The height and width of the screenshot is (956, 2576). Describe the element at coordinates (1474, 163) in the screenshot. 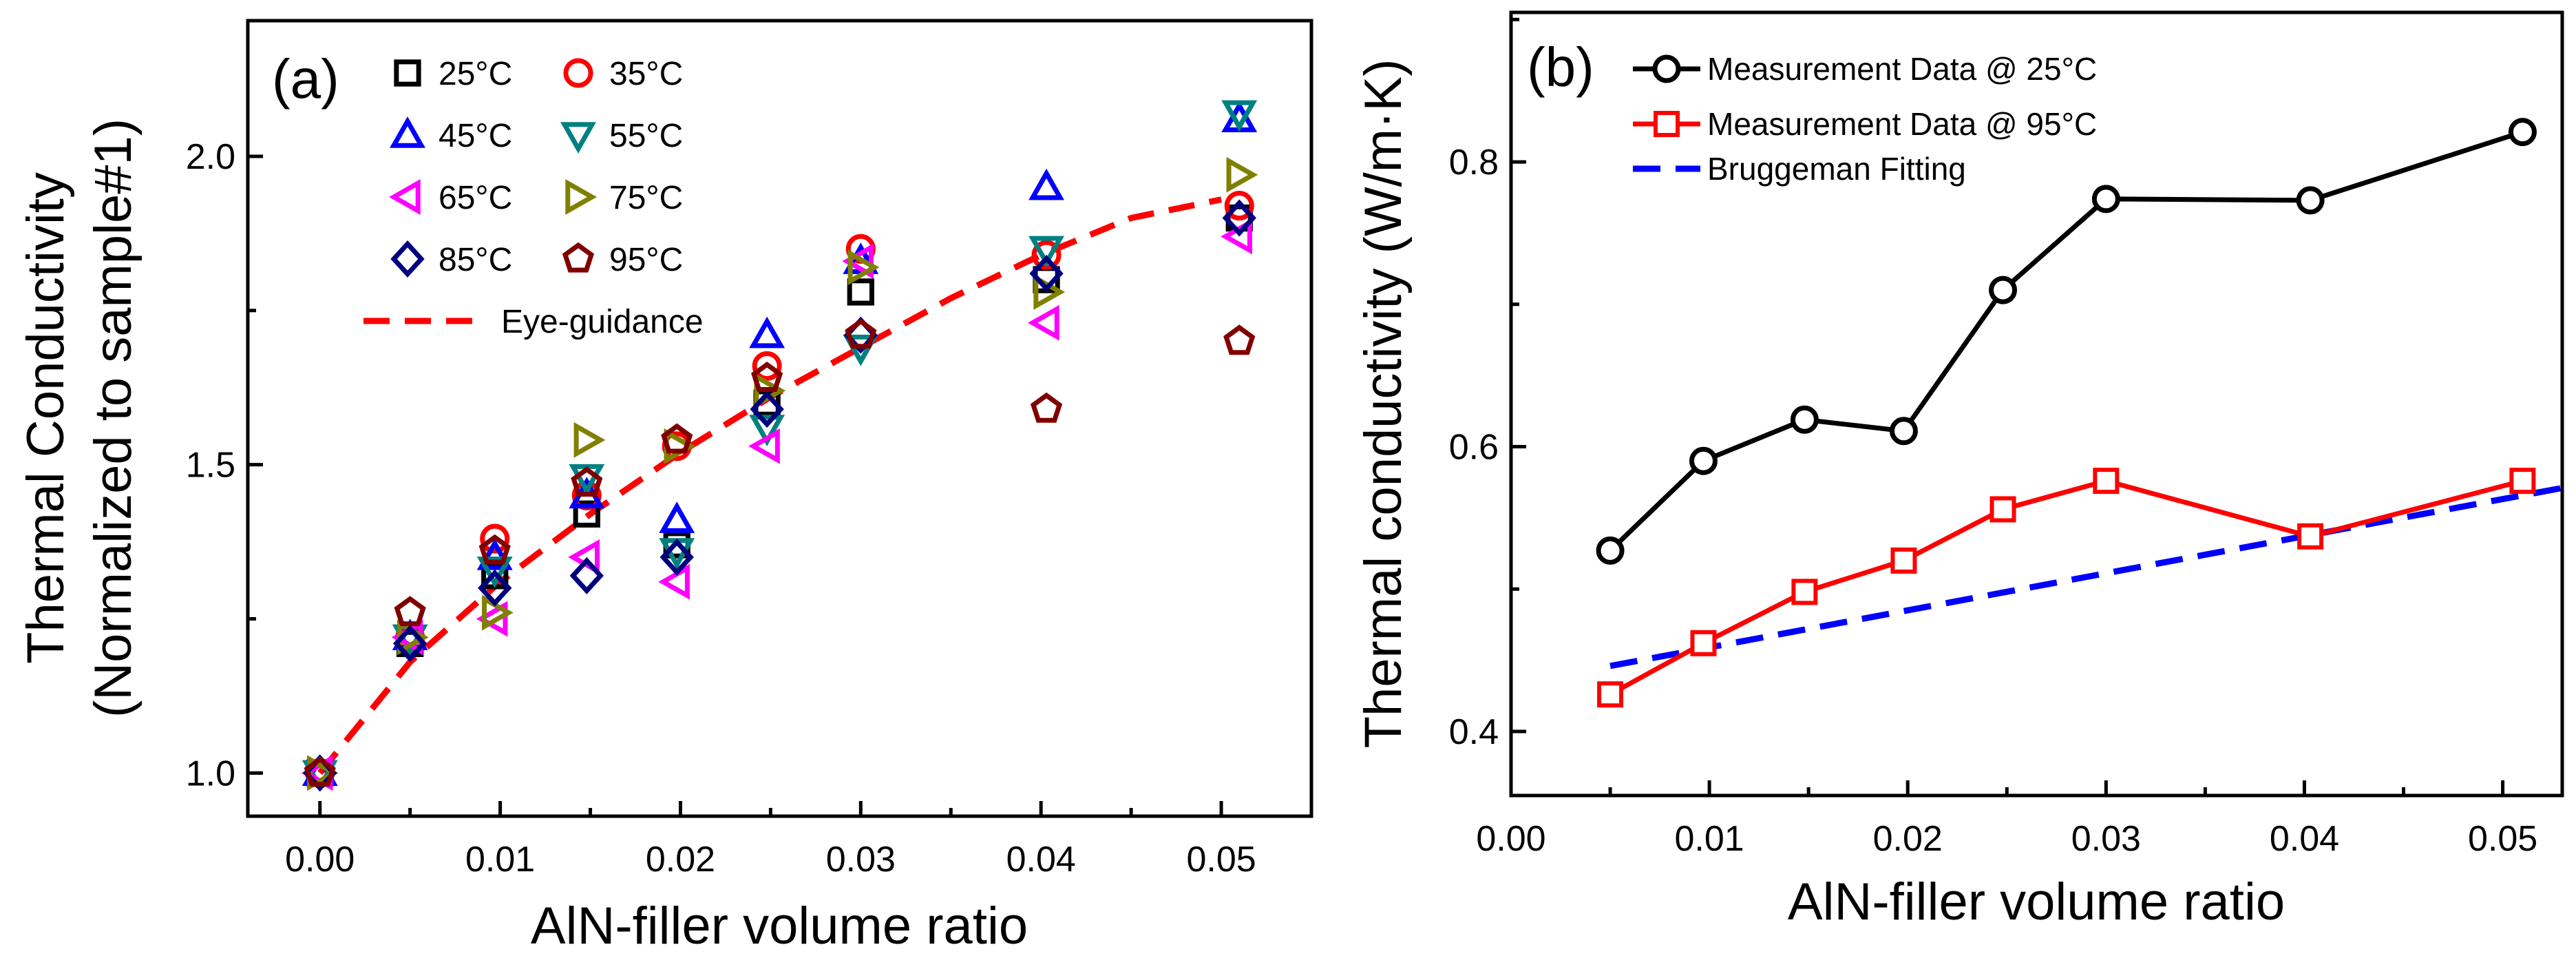

I see `y-tick-label: 0.8` at that location.